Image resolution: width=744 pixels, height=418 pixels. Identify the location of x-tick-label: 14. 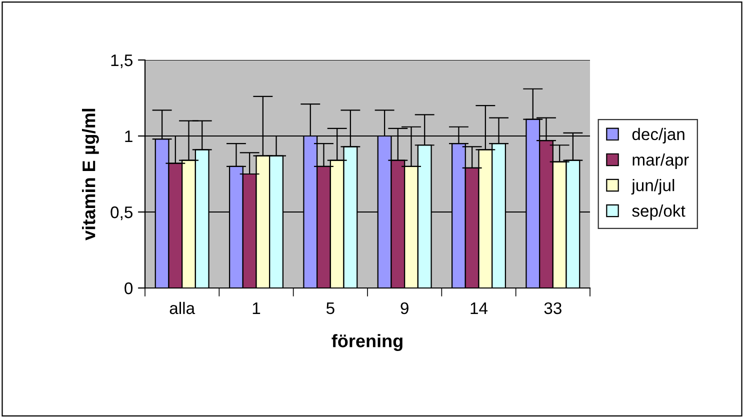
(479, 308).